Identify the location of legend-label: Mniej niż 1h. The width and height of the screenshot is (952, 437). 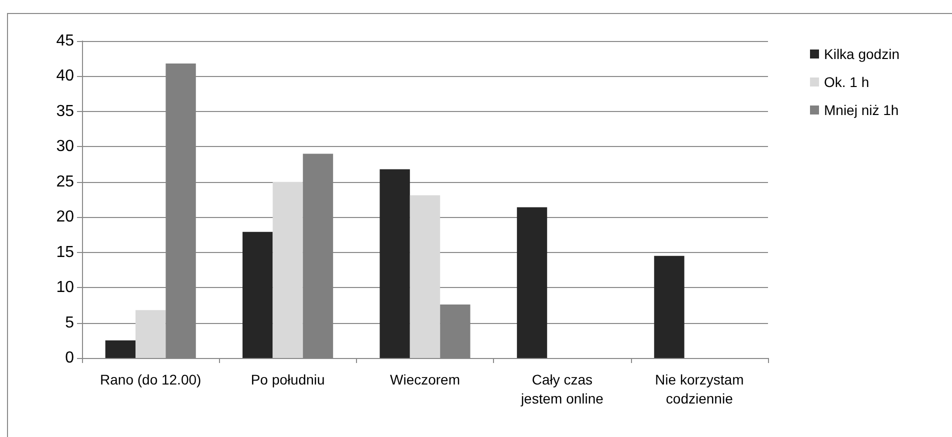
(861, 110).